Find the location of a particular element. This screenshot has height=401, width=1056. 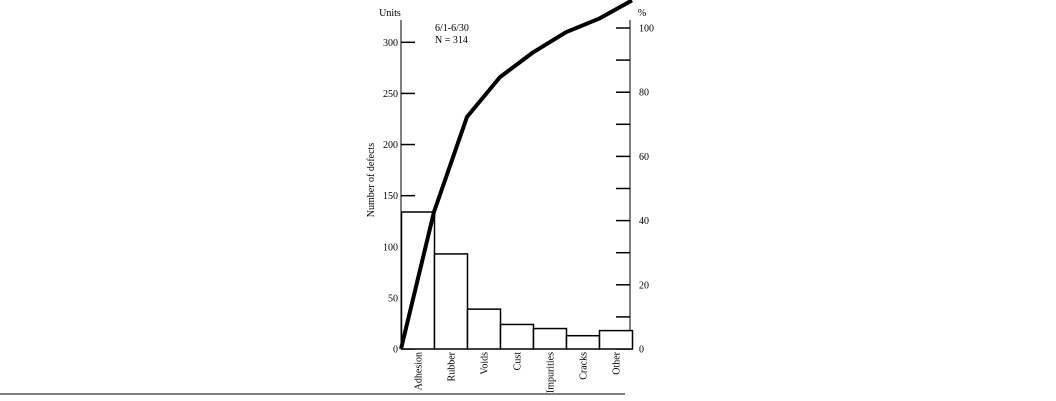

sample-size-annotation: N = 314 is located at coordinates (451, 40).